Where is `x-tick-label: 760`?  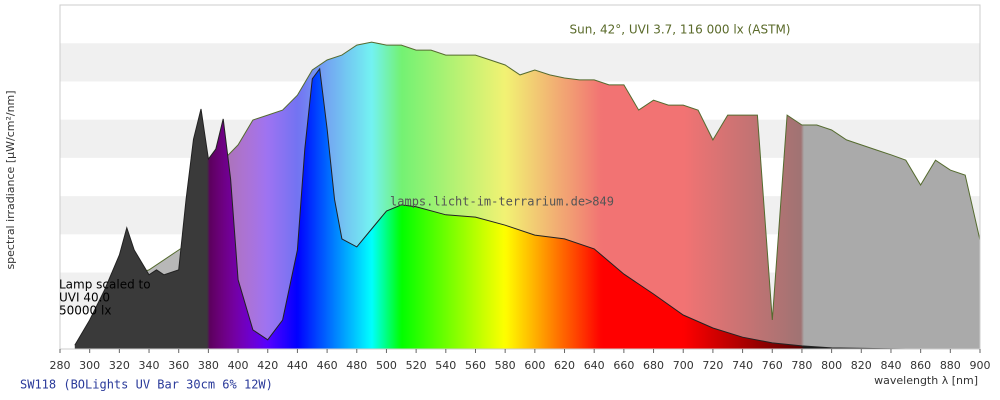 x-tick-label: 760 is located at coordinates (772, 365).